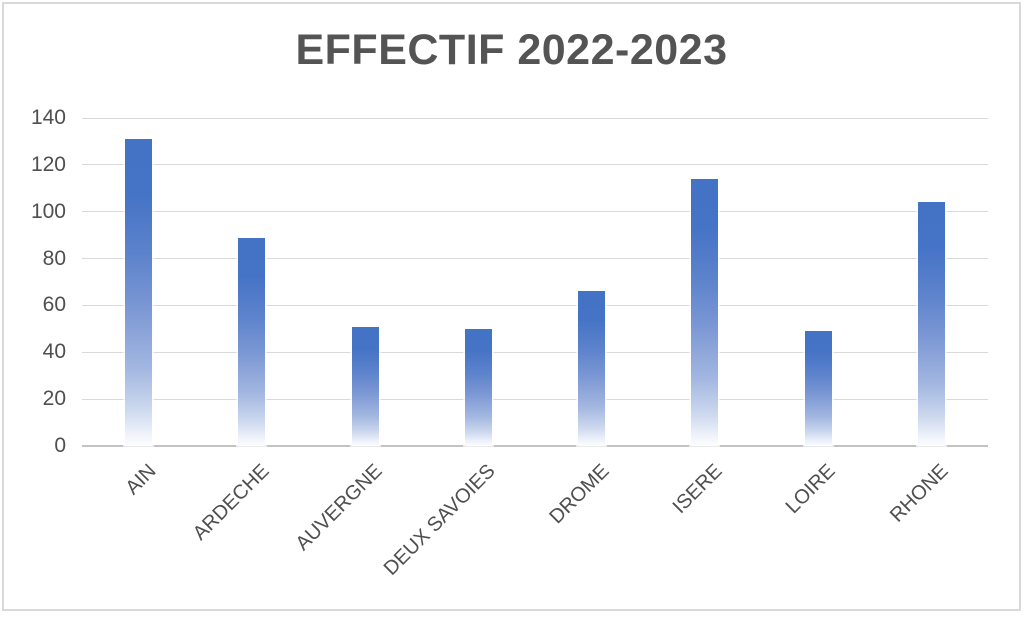 The width and height of the screenshot is (1024, 619). What do you see at coordinates (365, 386) in the screenshot?
I see `bar-auvergne` at bounding box center [365, 386].